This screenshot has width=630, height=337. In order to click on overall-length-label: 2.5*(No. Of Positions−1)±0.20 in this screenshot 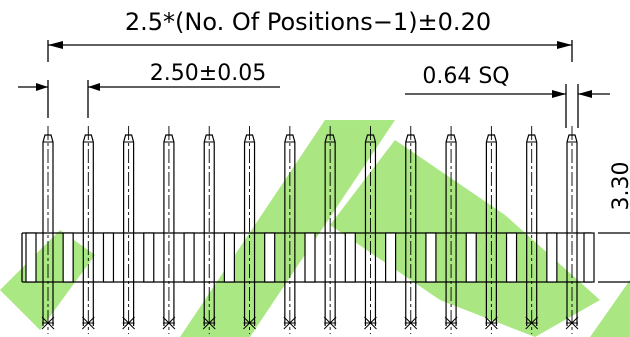, I will do `click(308, 22)`.